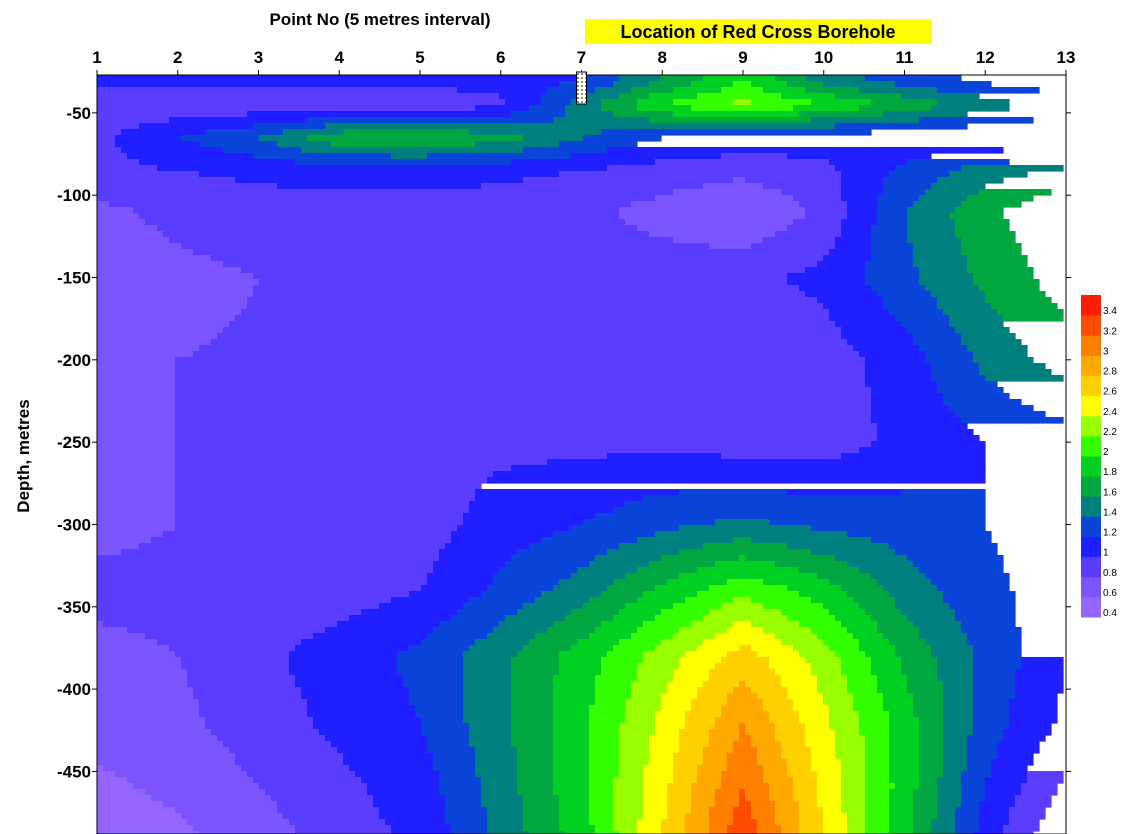 Image resolution: width=1131 pixels, height=834 pixels. I want to click on y-tick-label: -450, so click(74, 771).